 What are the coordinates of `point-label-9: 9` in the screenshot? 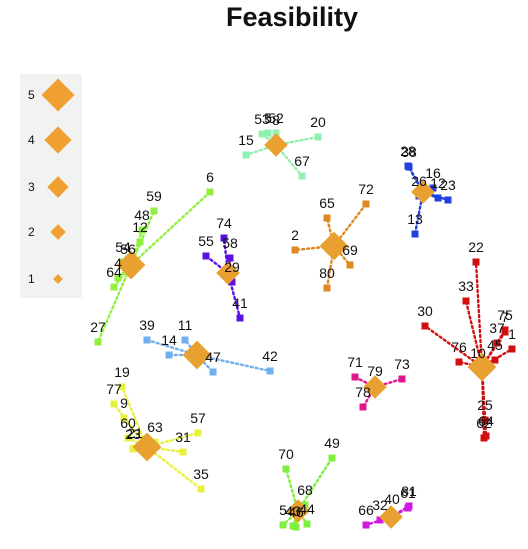 It's located at (124, 403).